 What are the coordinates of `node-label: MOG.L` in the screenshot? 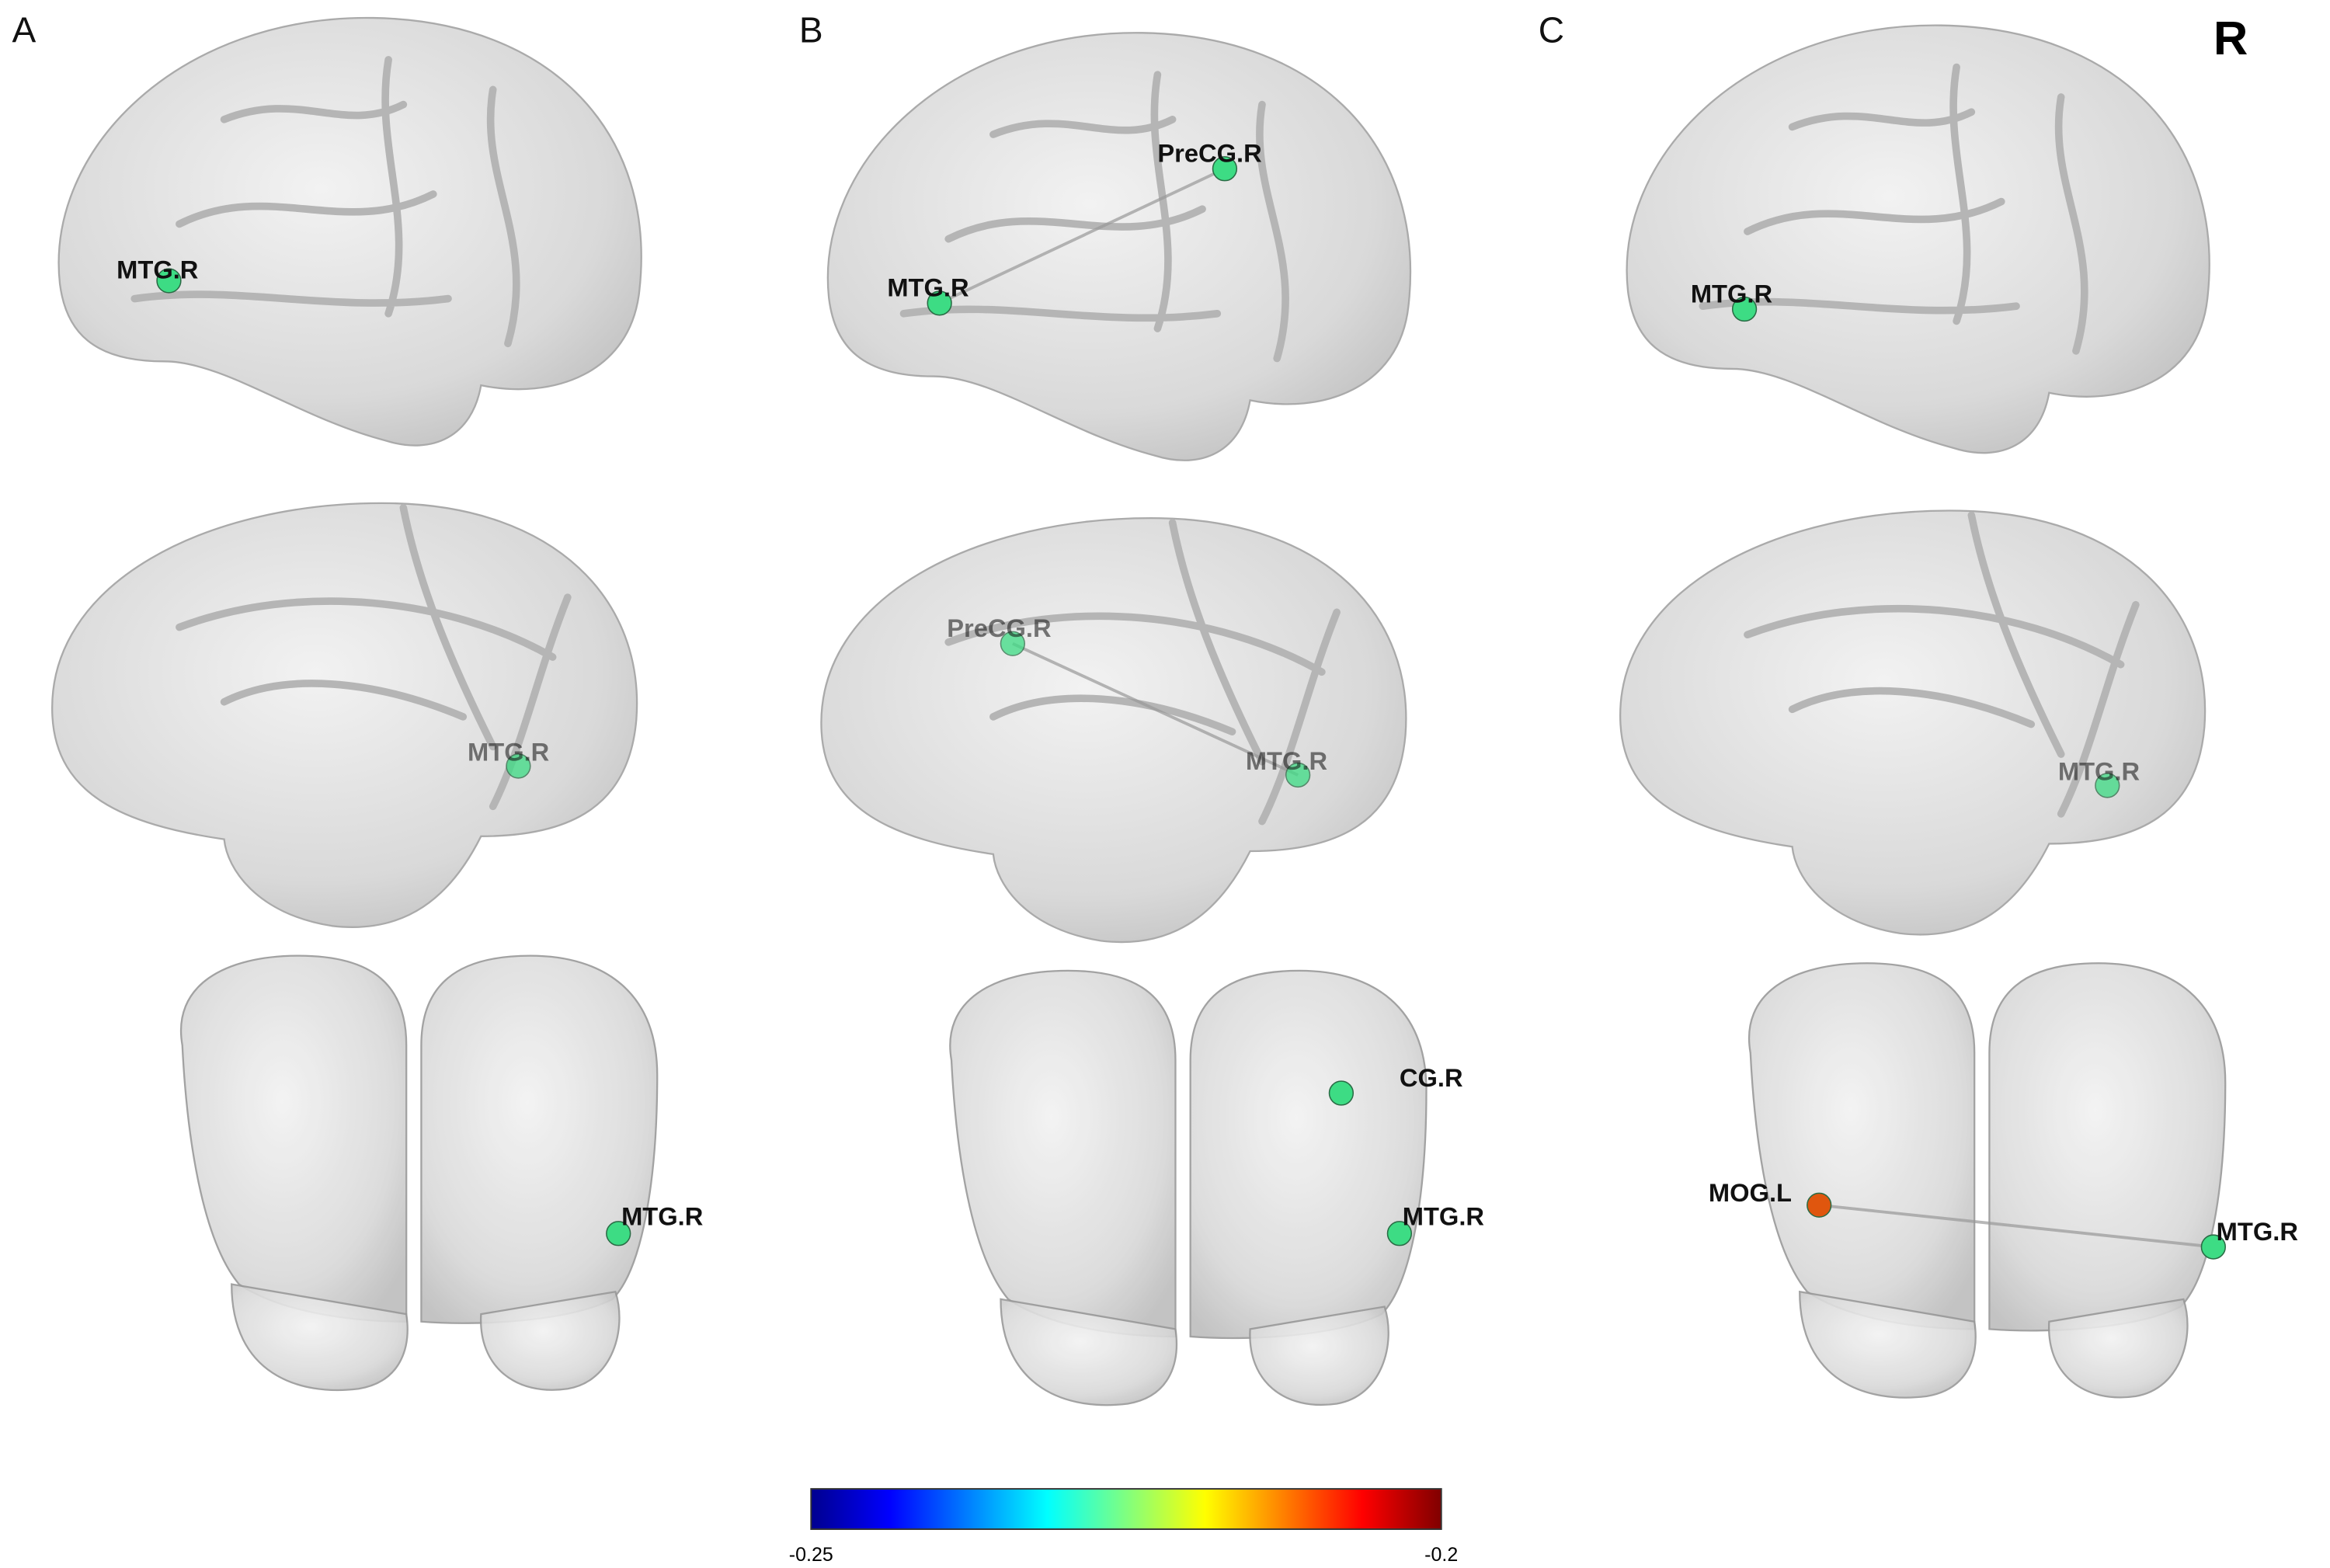 It's located at (1750, 1193).